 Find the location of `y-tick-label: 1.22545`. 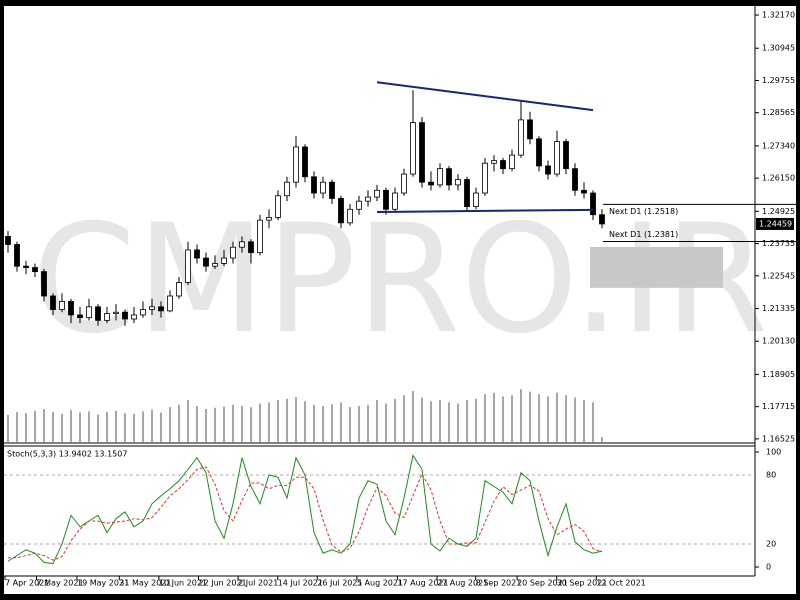

y-tick-label: 1.22545 is located at coordinates (778, 275).